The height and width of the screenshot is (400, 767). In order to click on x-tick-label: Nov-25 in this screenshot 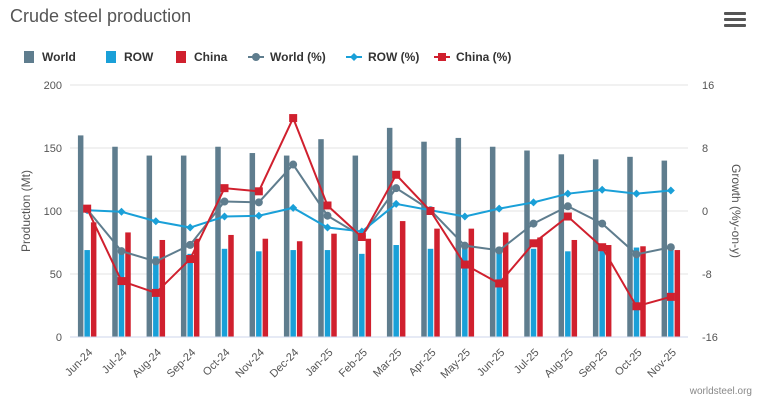, I will do `click(662, 364)`.